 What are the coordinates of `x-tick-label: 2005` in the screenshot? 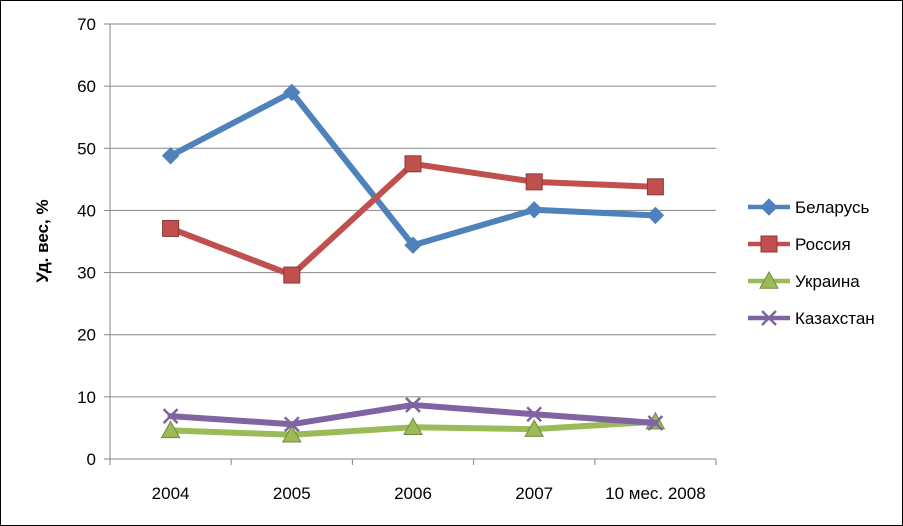 It's located at (292, 493).